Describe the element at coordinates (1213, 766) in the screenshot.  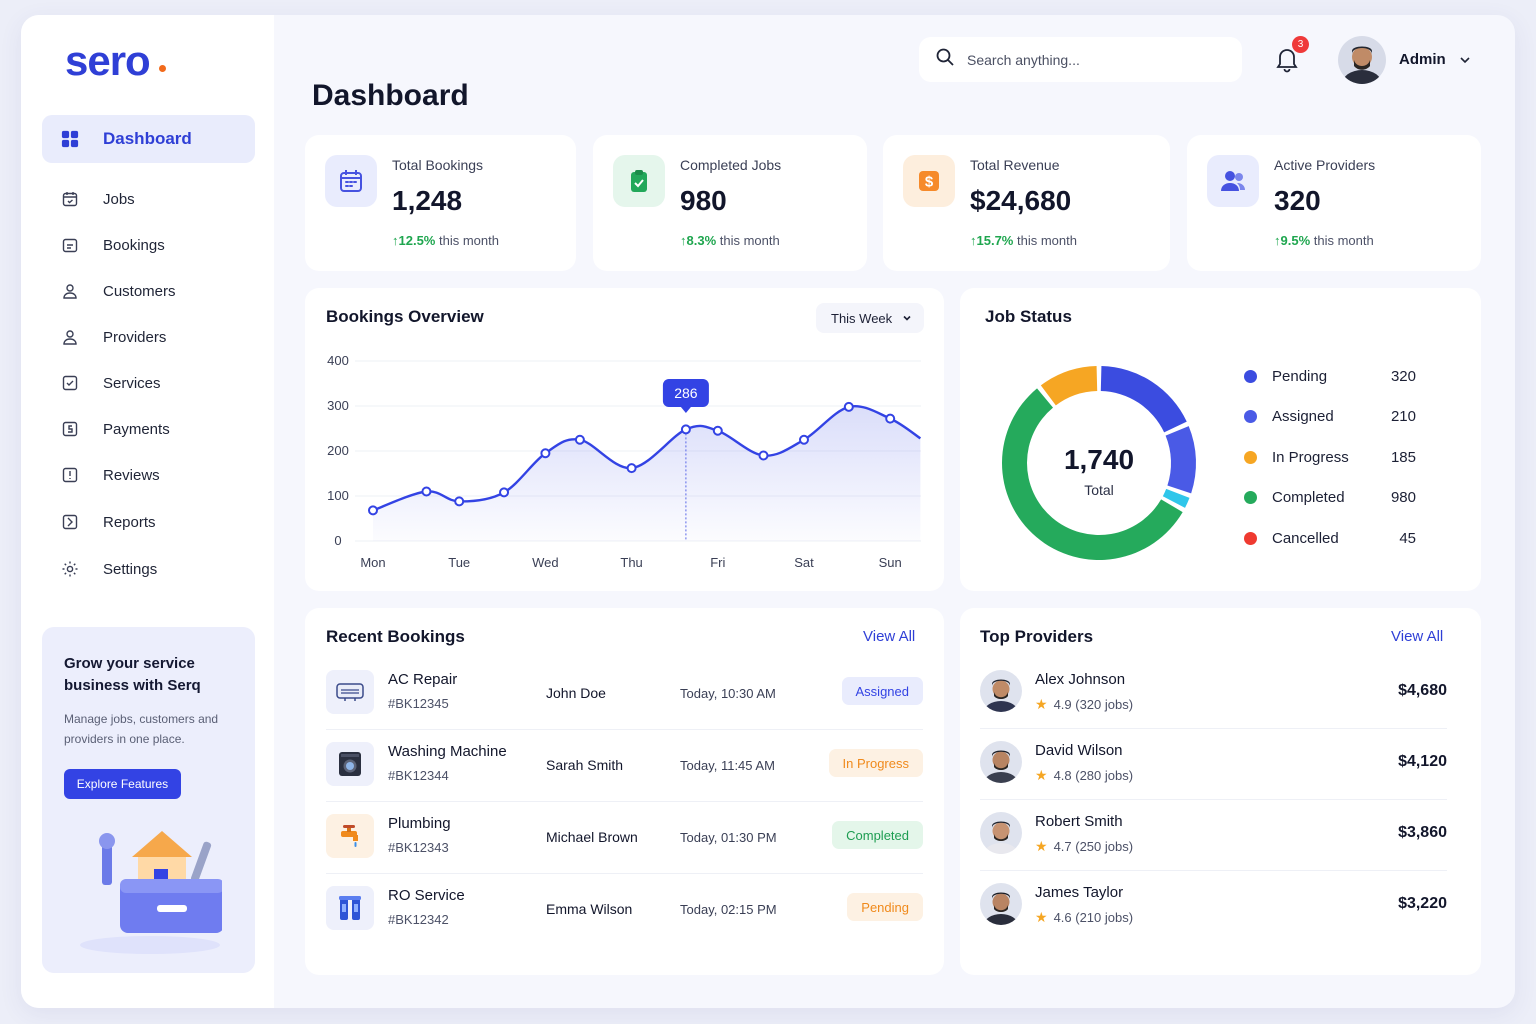
I see `provider-row: David Wilson ★ 4.8 (280 jobs) $4,120` at that location.